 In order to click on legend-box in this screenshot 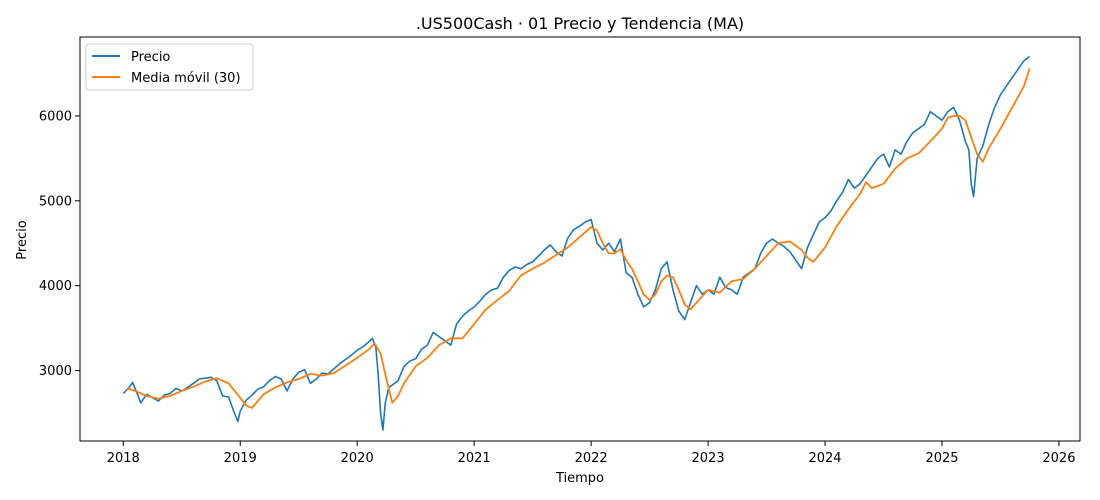, I will do `click(169, 67)`.